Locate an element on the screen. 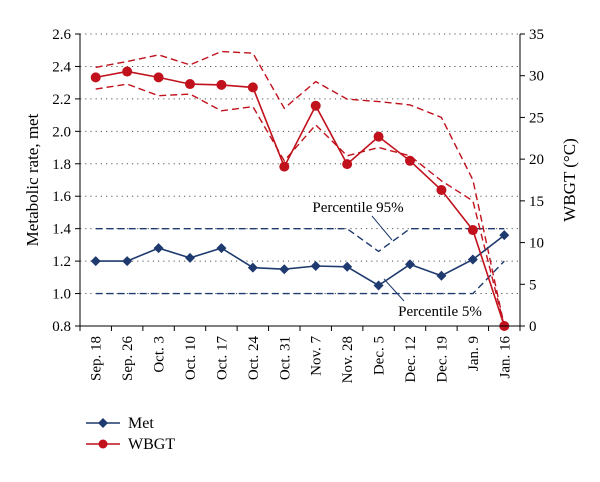 This screenshot has height=482, width=600. x-tick-label-9: Dec. 5 is located at coordinates (380, 355).